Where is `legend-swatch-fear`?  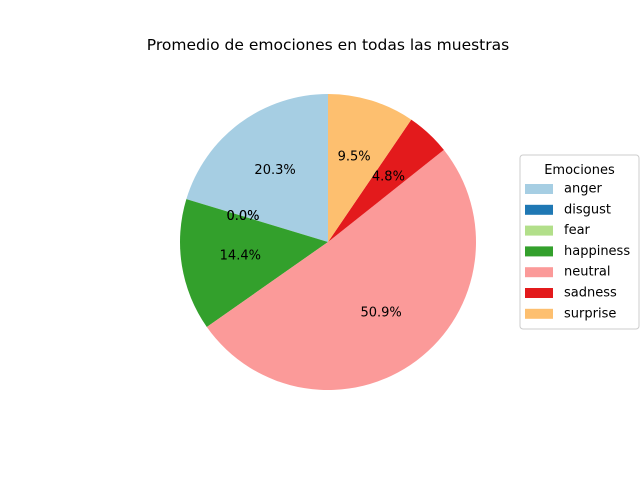 legend-swatch-fear is located at coordinates (539, 230).